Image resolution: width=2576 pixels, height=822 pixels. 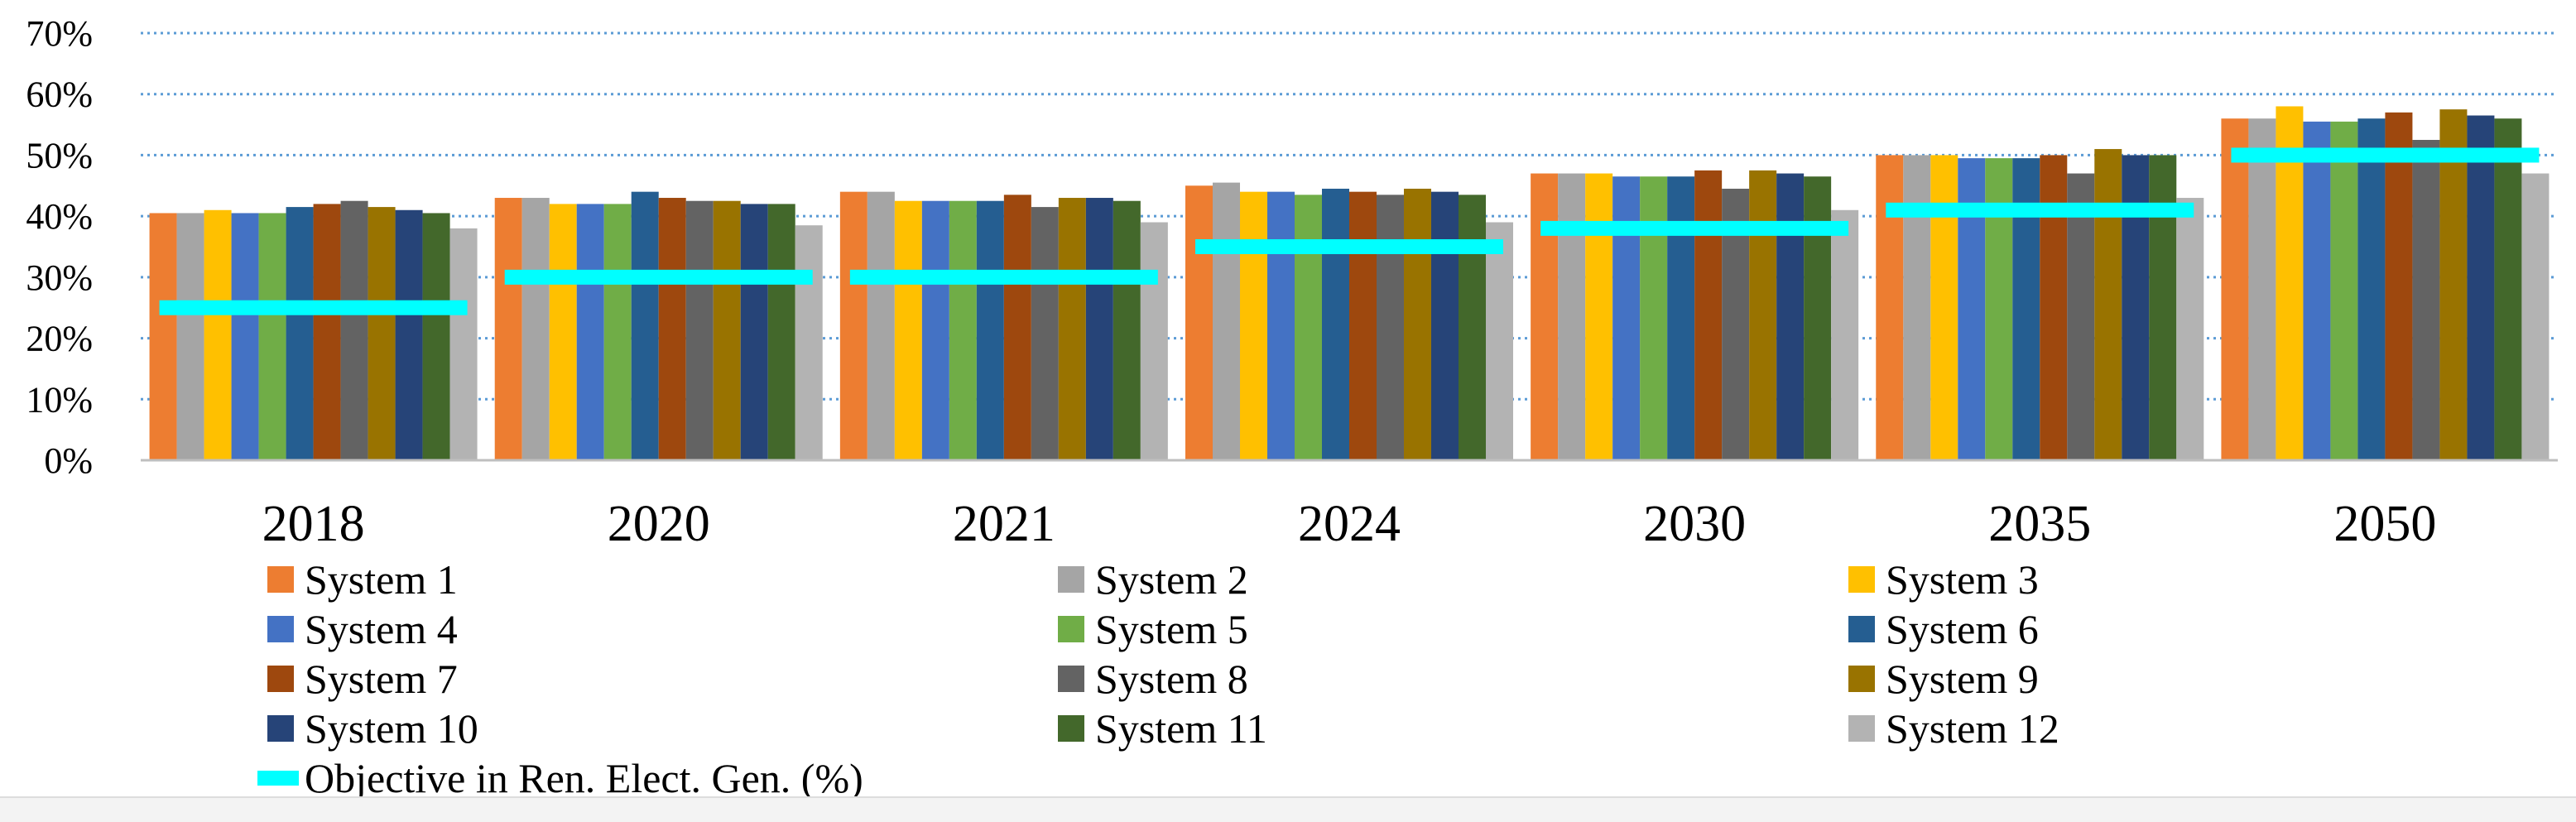 I want to click on bar-system-6-2050, so click(x=2371, y=289).